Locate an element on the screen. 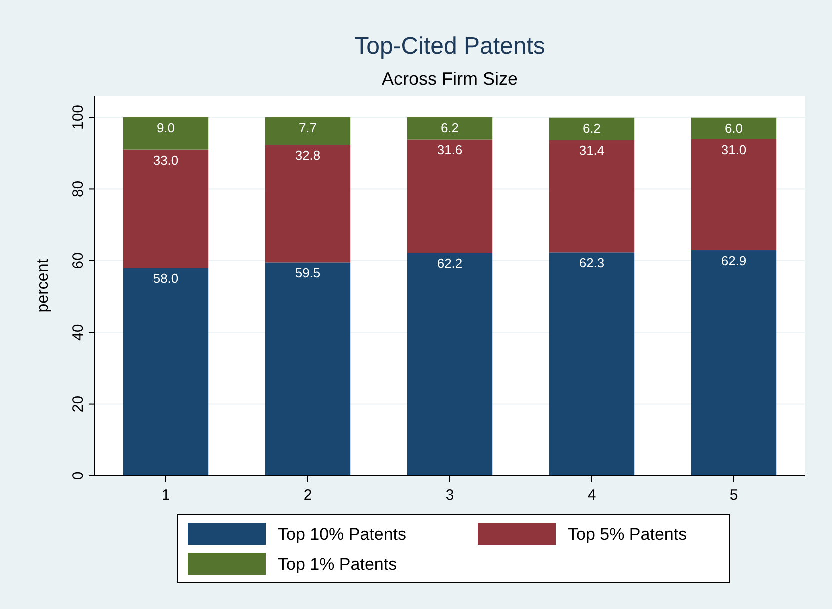  chart-title: Top-Cited Patents is located at coordinates (450, 46).